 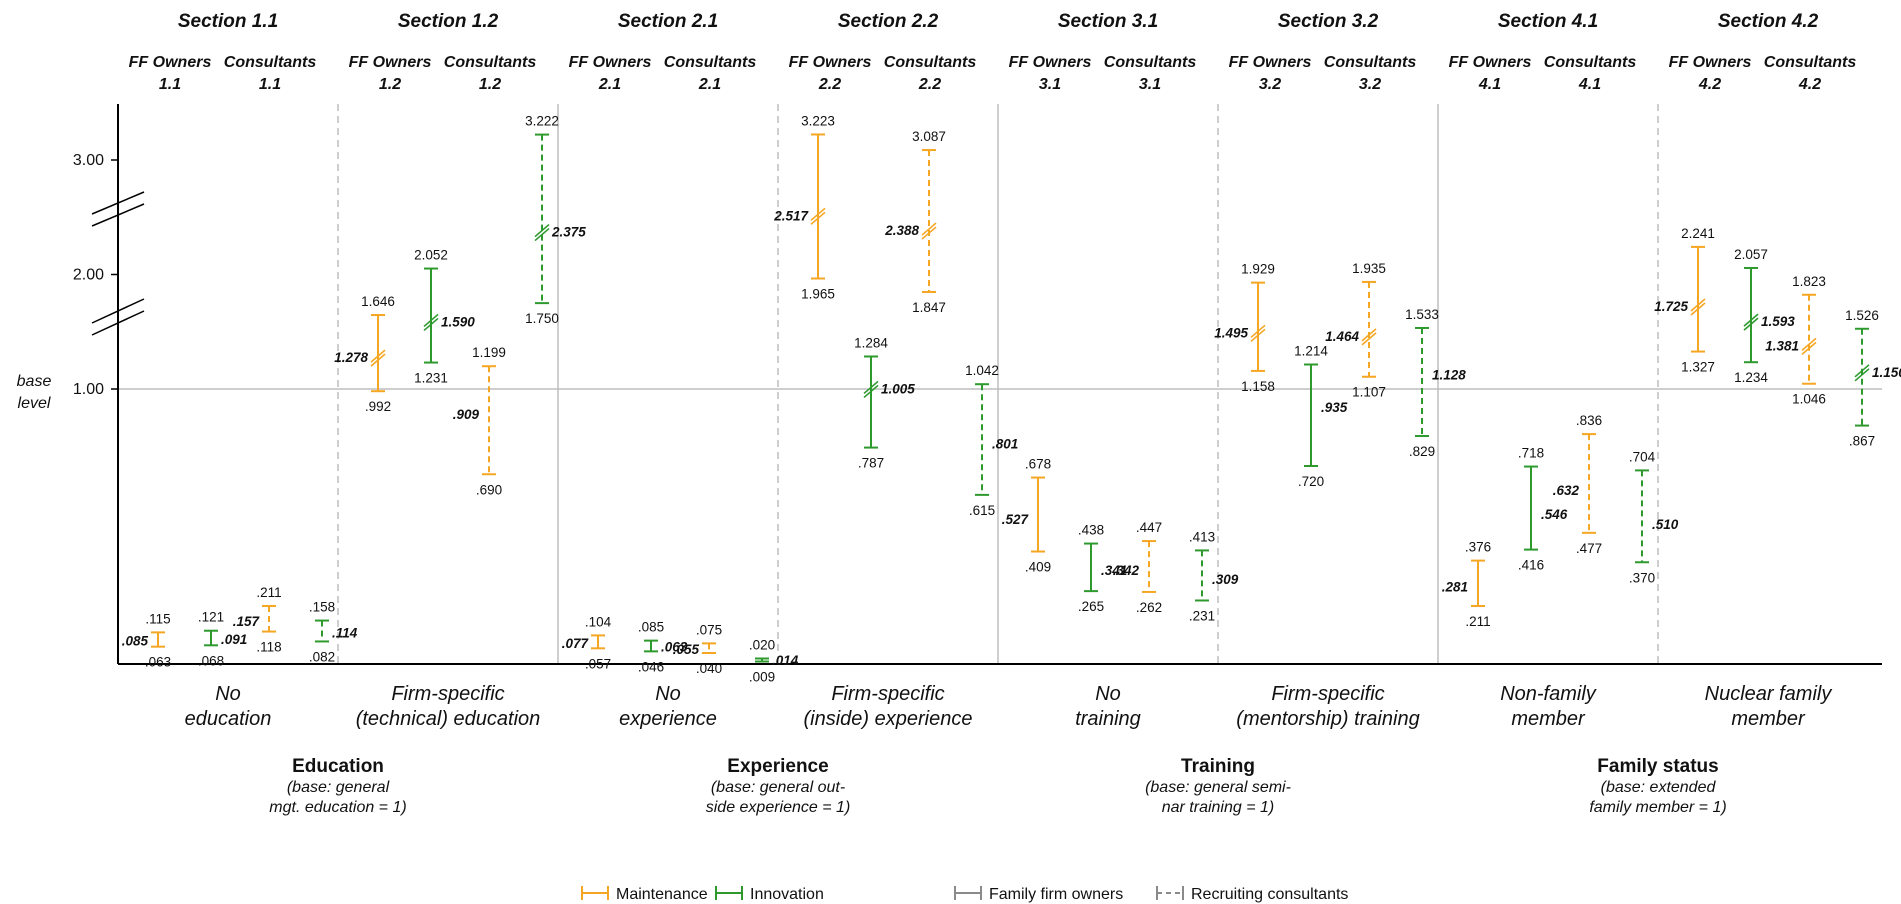 What do you see at coordinates (1369, 268) in the screenshot?
I see `upper-bound-label: 1.935` at bounding box center [1369, 268].